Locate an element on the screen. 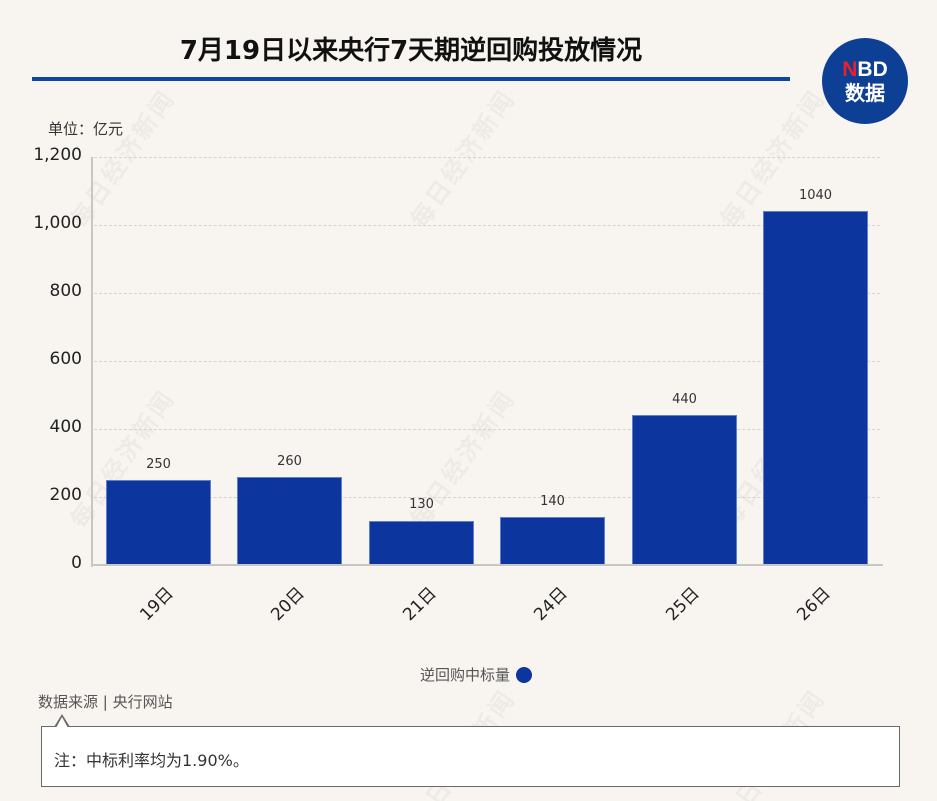  logo-n-letter: N is located at coordinates (850, 69).